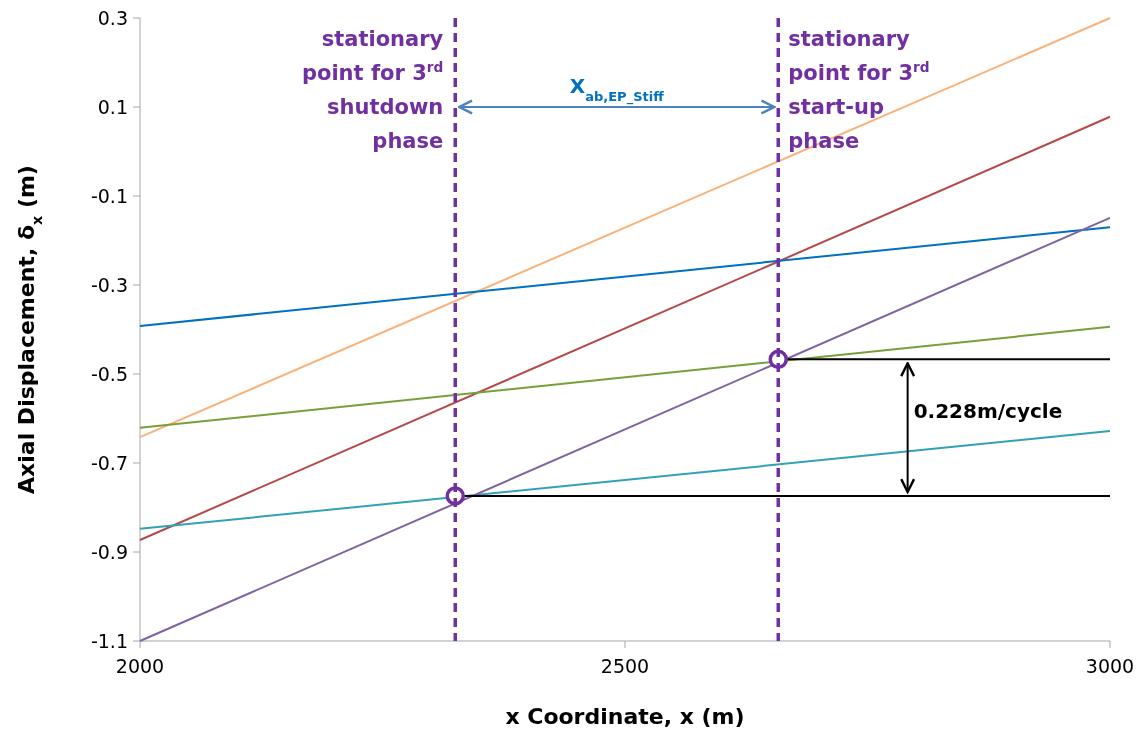 Image resolution: width=1146 pixels, height=736 pixels. Describe the element at coordinates (112, 17) in the screenshot. I see `y-tick-label: 0.3` at that location.